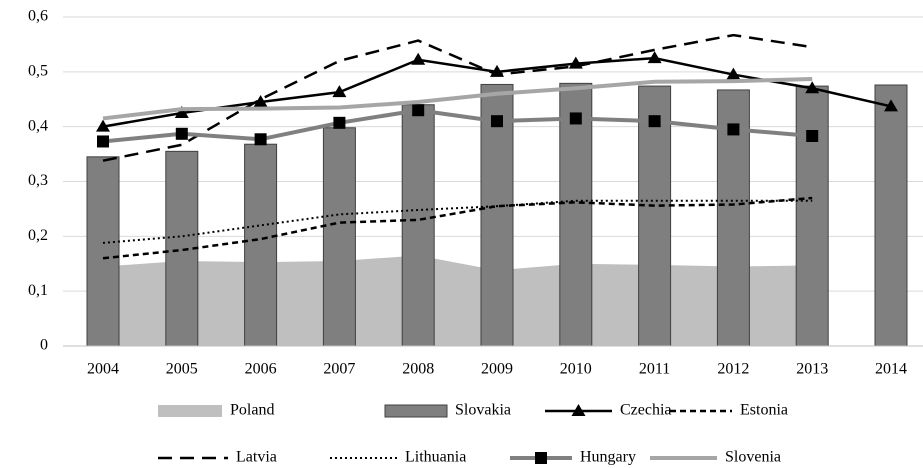 This screenshot has height=468, width=923. I want to click on legend-label: Slovenia, so click(753, 457).